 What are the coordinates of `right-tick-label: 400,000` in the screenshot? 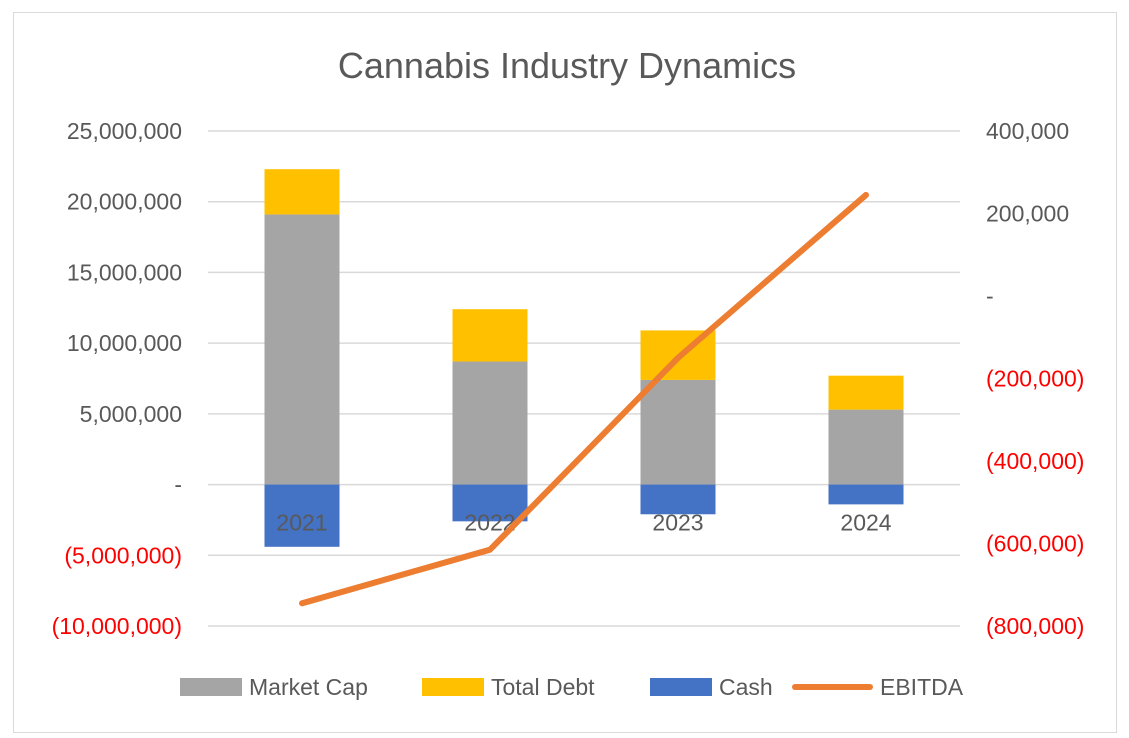 It's located at (1027, 131).